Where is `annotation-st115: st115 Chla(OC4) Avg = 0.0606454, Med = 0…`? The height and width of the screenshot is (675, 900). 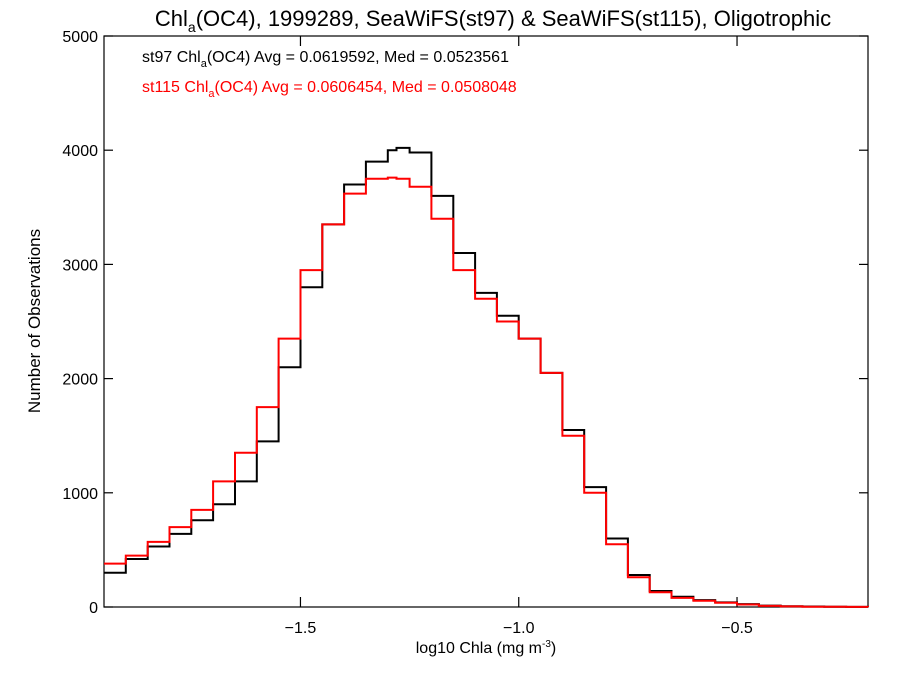 annotation-st115: st115 Chla(OC4) Avg = 0.0606454, Med = 0… is located at coordinates (329, 89).